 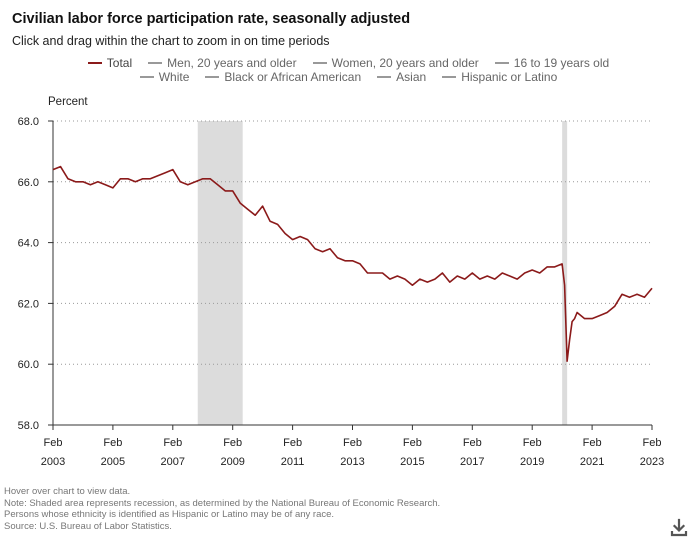 I want to click on legend-item-men-20: Men, 20 years and older, so click(x=222, y=63).